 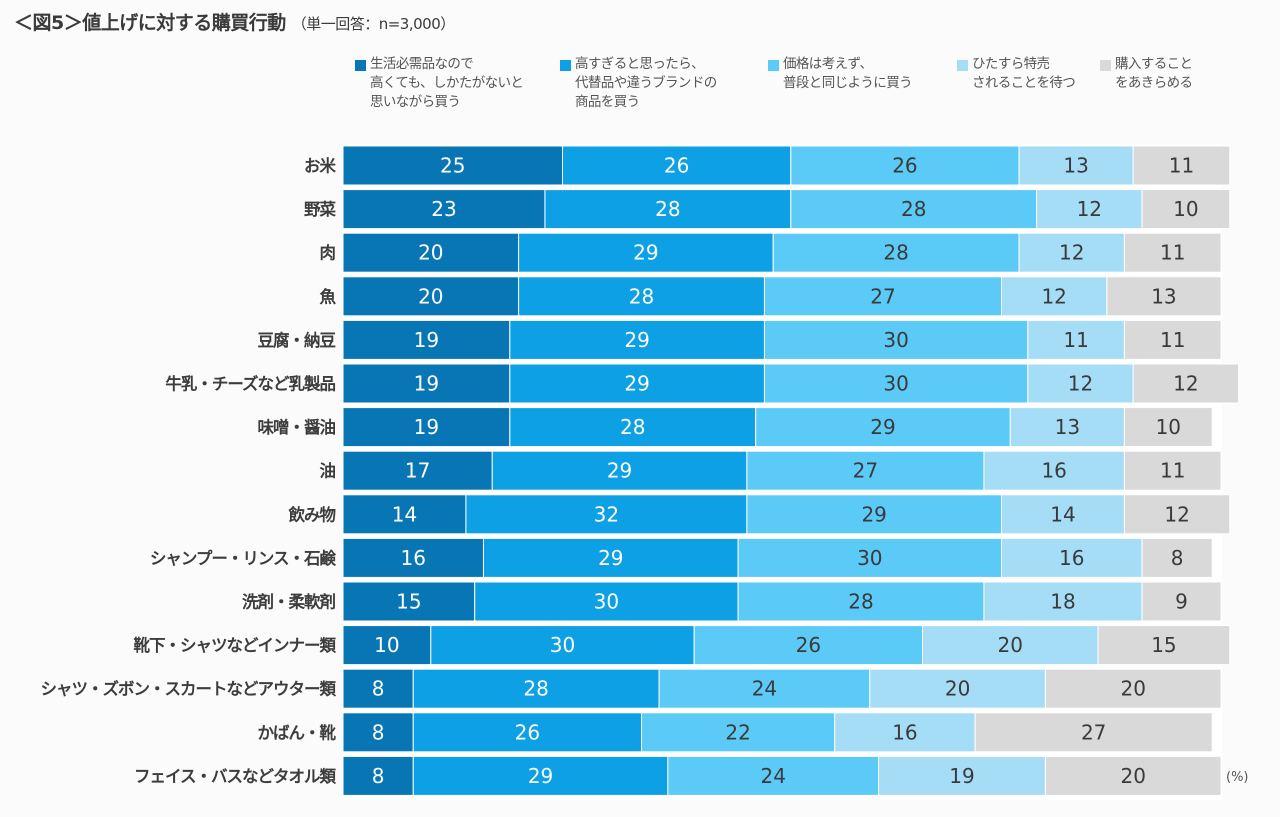 I want to click on category-label: かばん・靴, so click(x=297, y=732).